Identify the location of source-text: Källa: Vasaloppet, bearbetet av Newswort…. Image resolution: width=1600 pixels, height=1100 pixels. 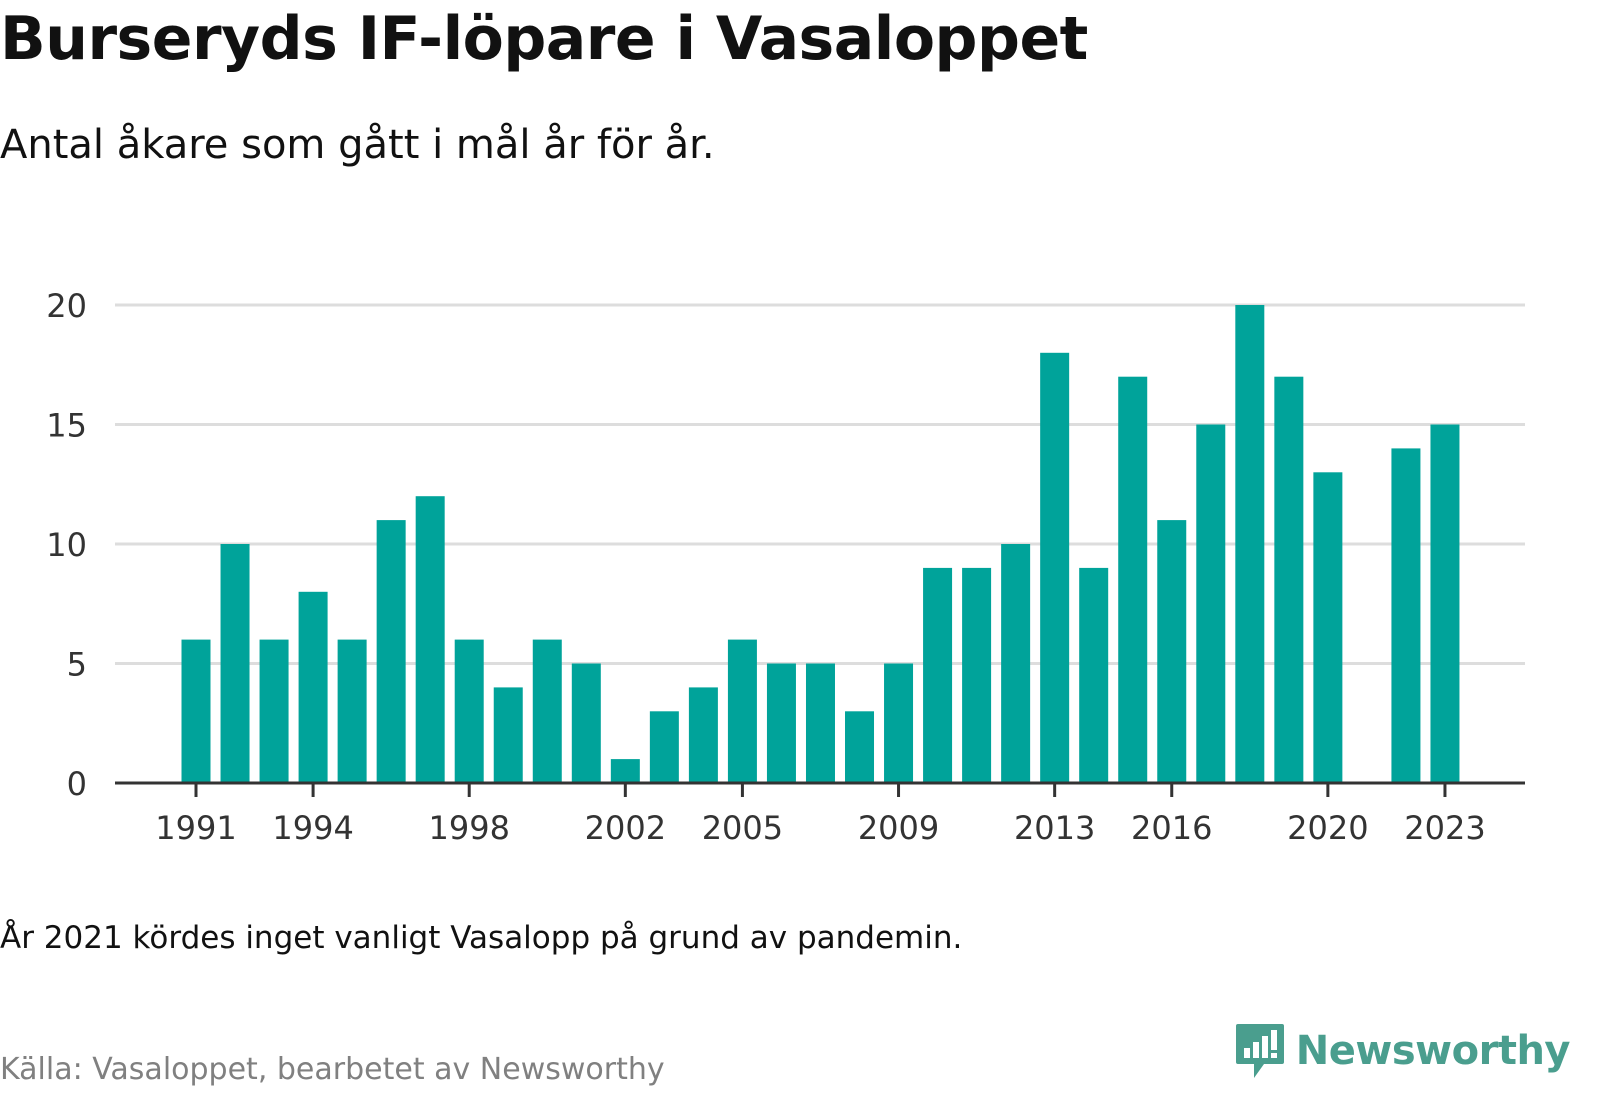
(332, 1069).